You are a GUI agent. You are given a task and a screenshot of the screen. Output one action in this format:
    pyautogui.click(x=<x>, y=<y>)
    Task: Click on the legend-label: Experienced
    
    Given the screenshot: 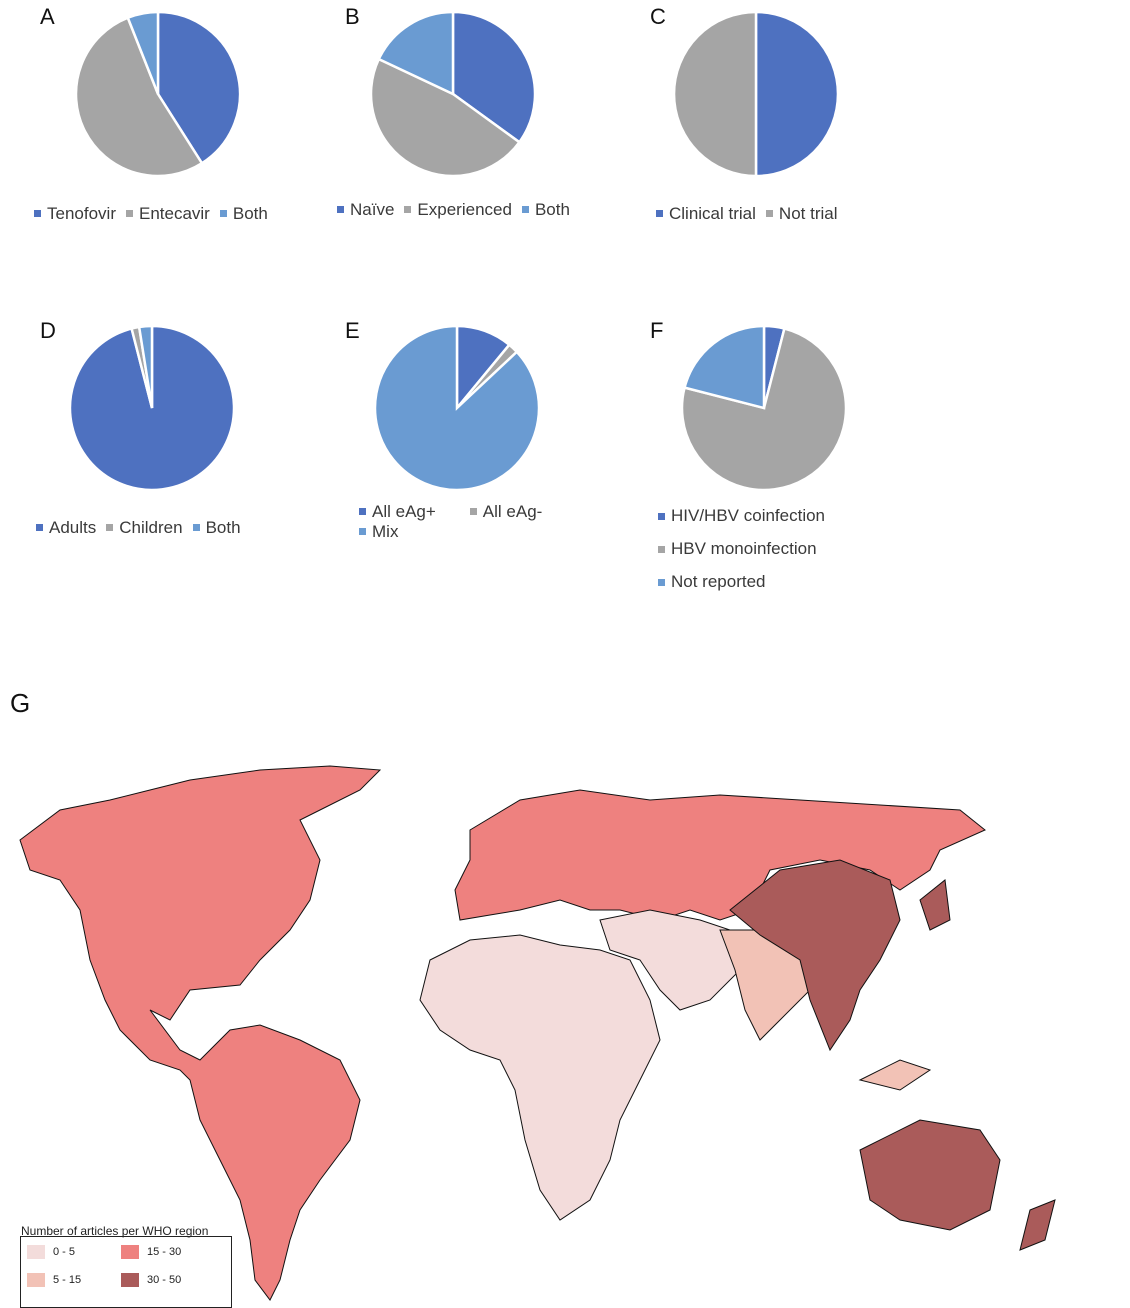 What is the action you would take?
    pyautogui.click(x=464, y=209)
    